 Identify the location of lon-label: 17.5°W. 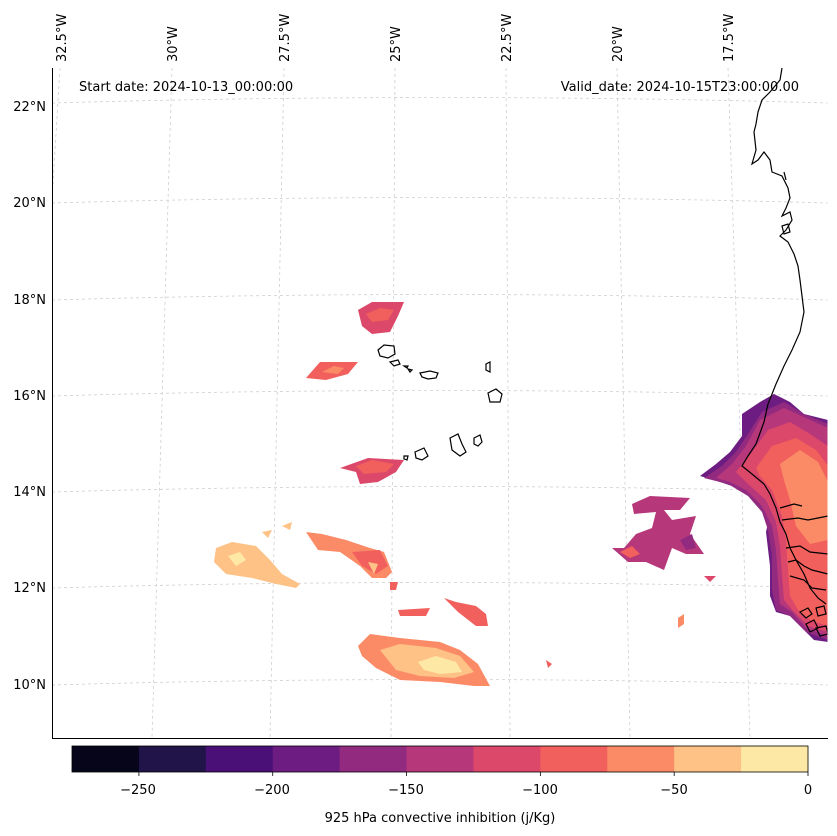
(729, 38).